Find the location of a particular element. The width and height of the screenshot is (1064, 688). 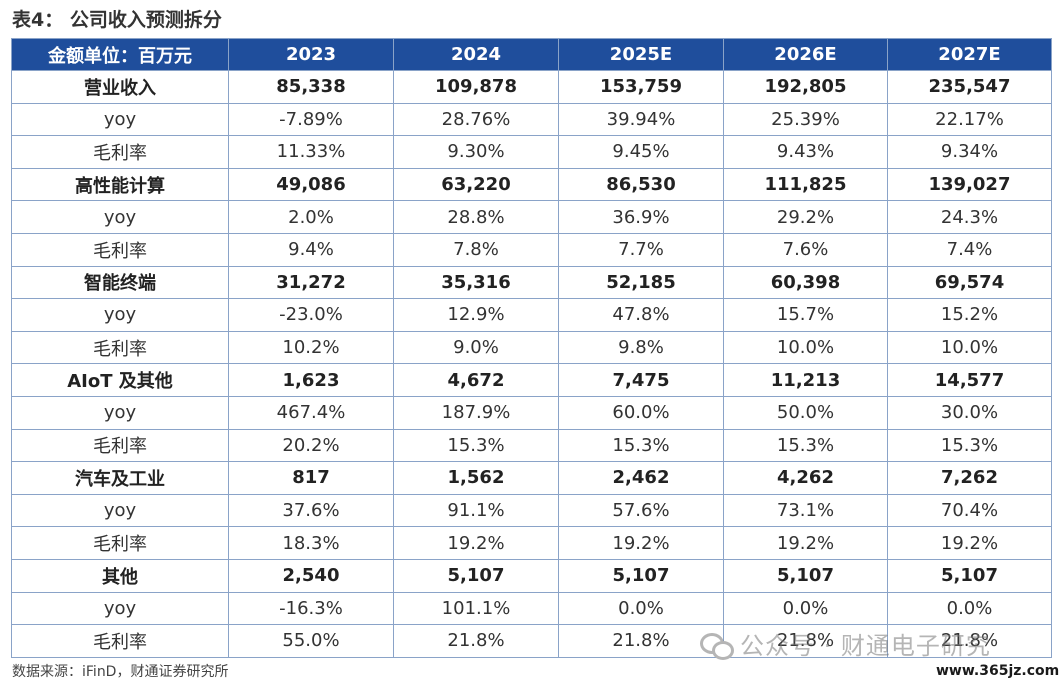

table-cell: 1,623 is located at coordinates (311, 380).